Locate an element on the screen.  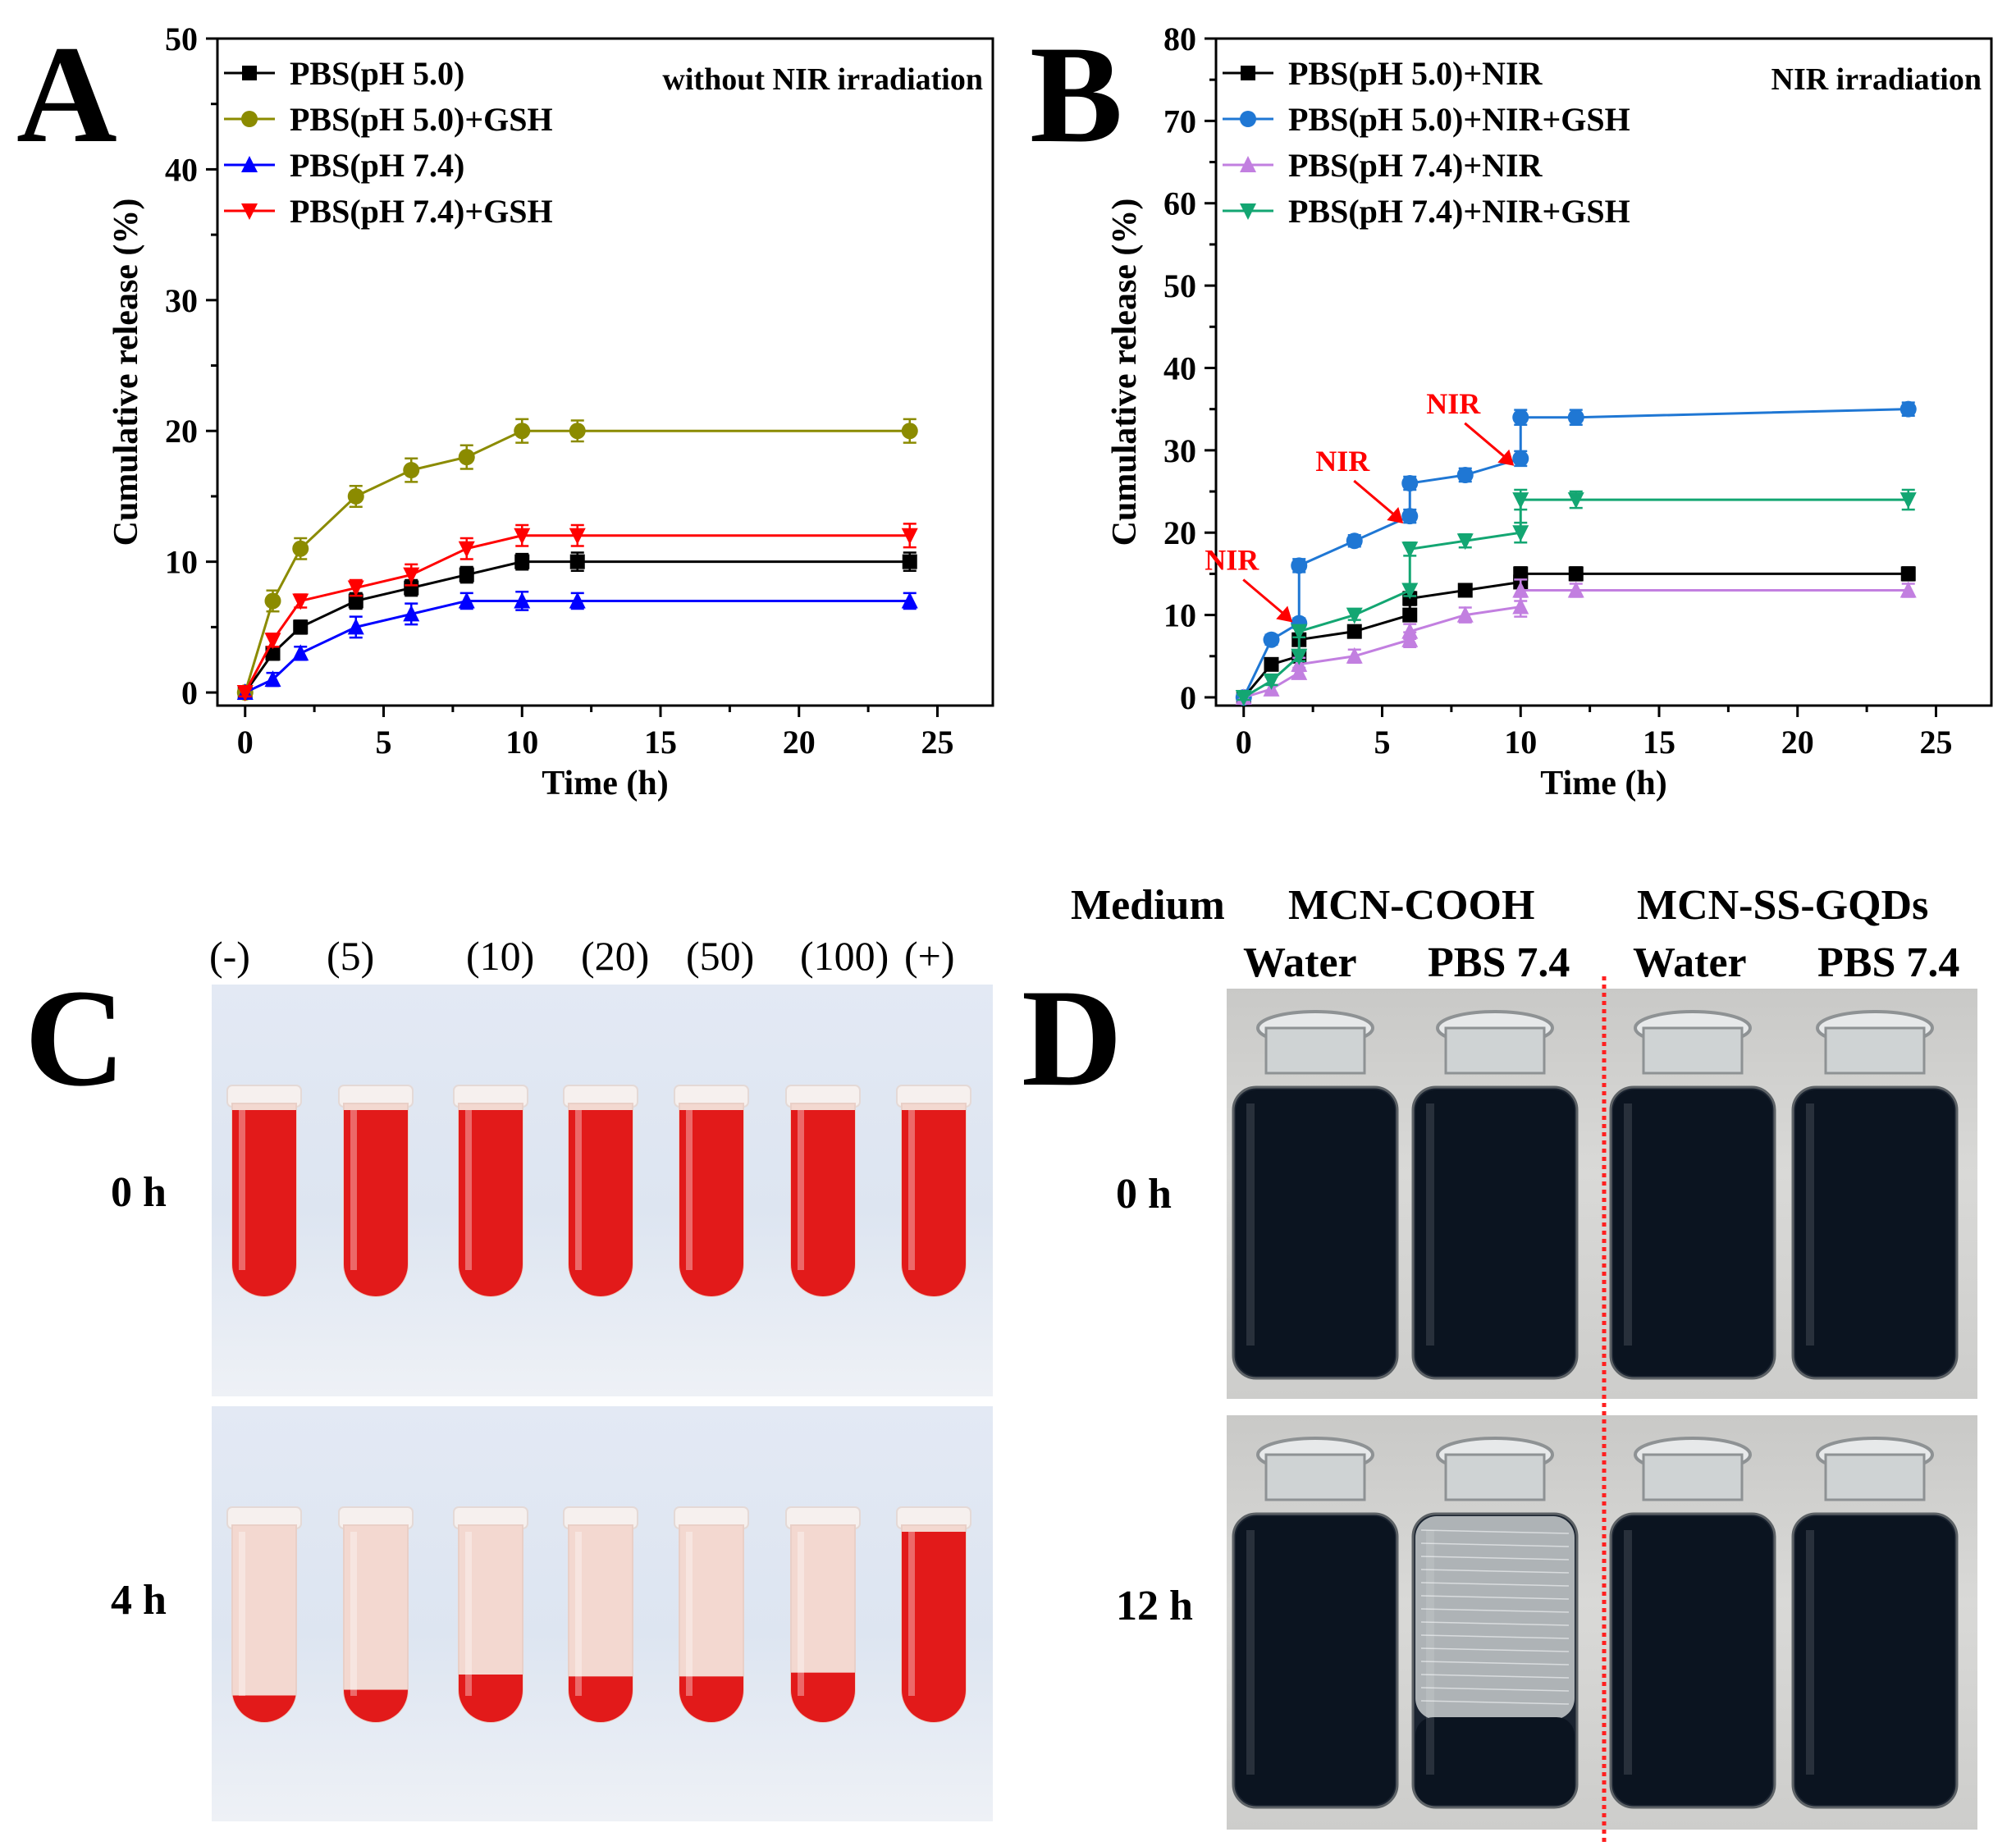
divider-line is located at coordinates (1604, 1410).